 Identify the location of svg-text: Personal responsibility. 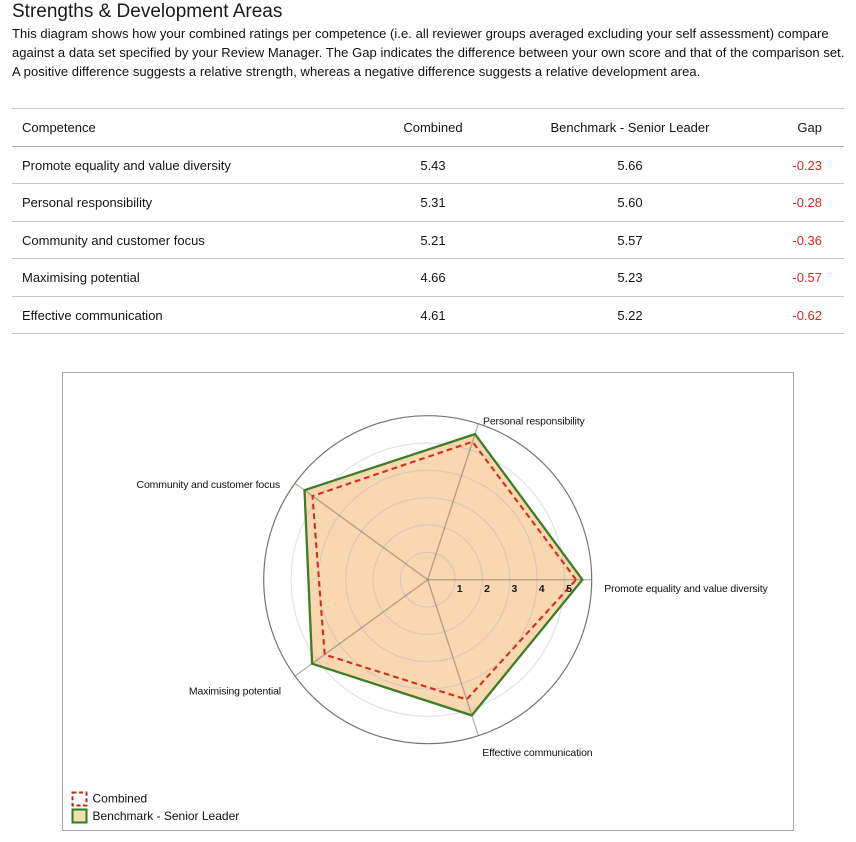
(534, 422).